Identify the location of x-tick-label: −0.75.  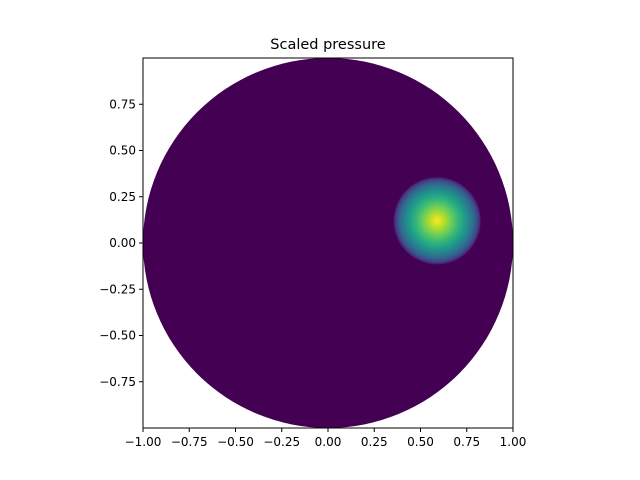
(189, 442).